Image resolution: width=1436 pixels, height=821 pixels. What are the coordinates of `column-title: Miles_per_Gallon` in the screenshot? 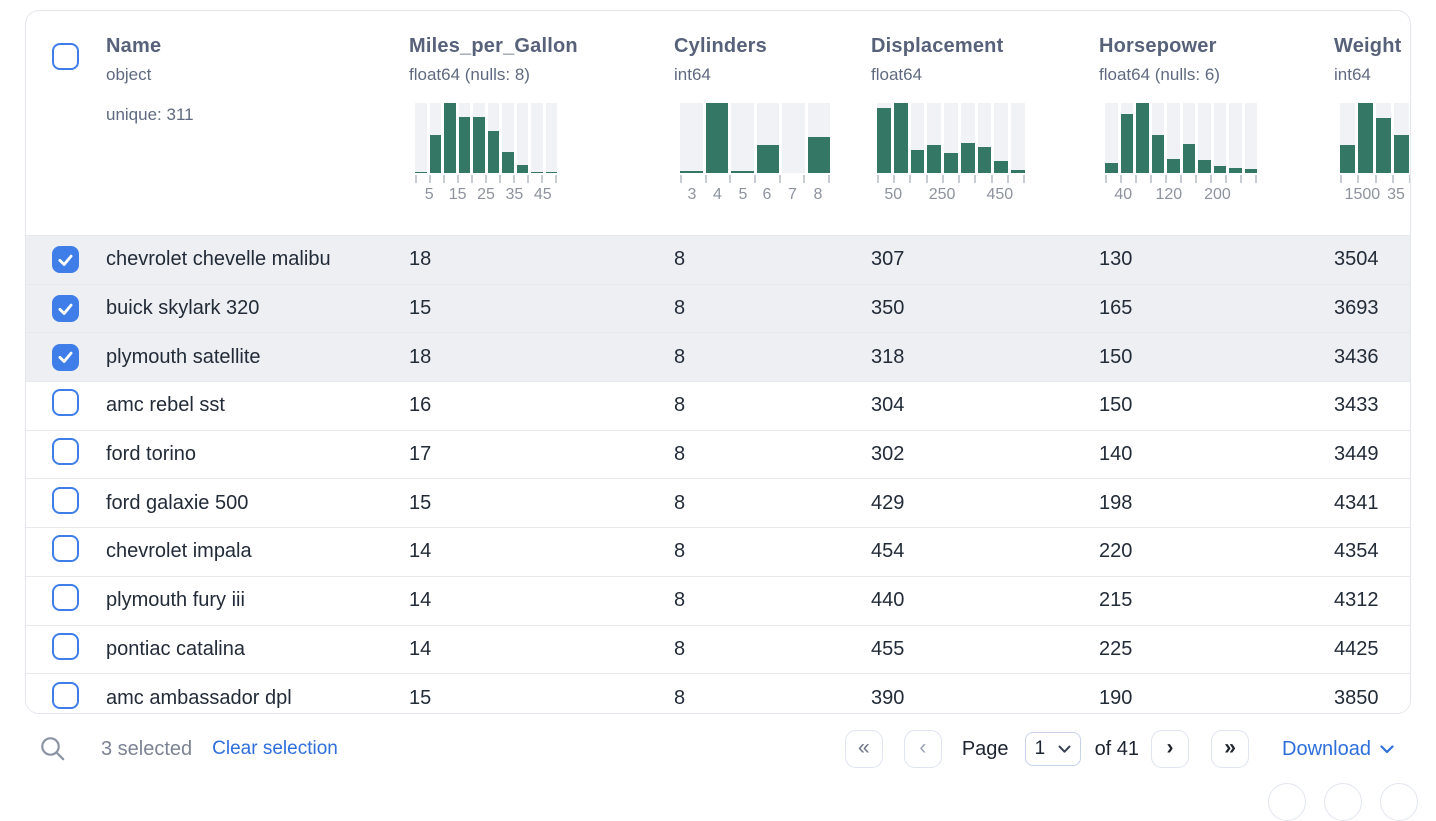 It's located at (493, 46).